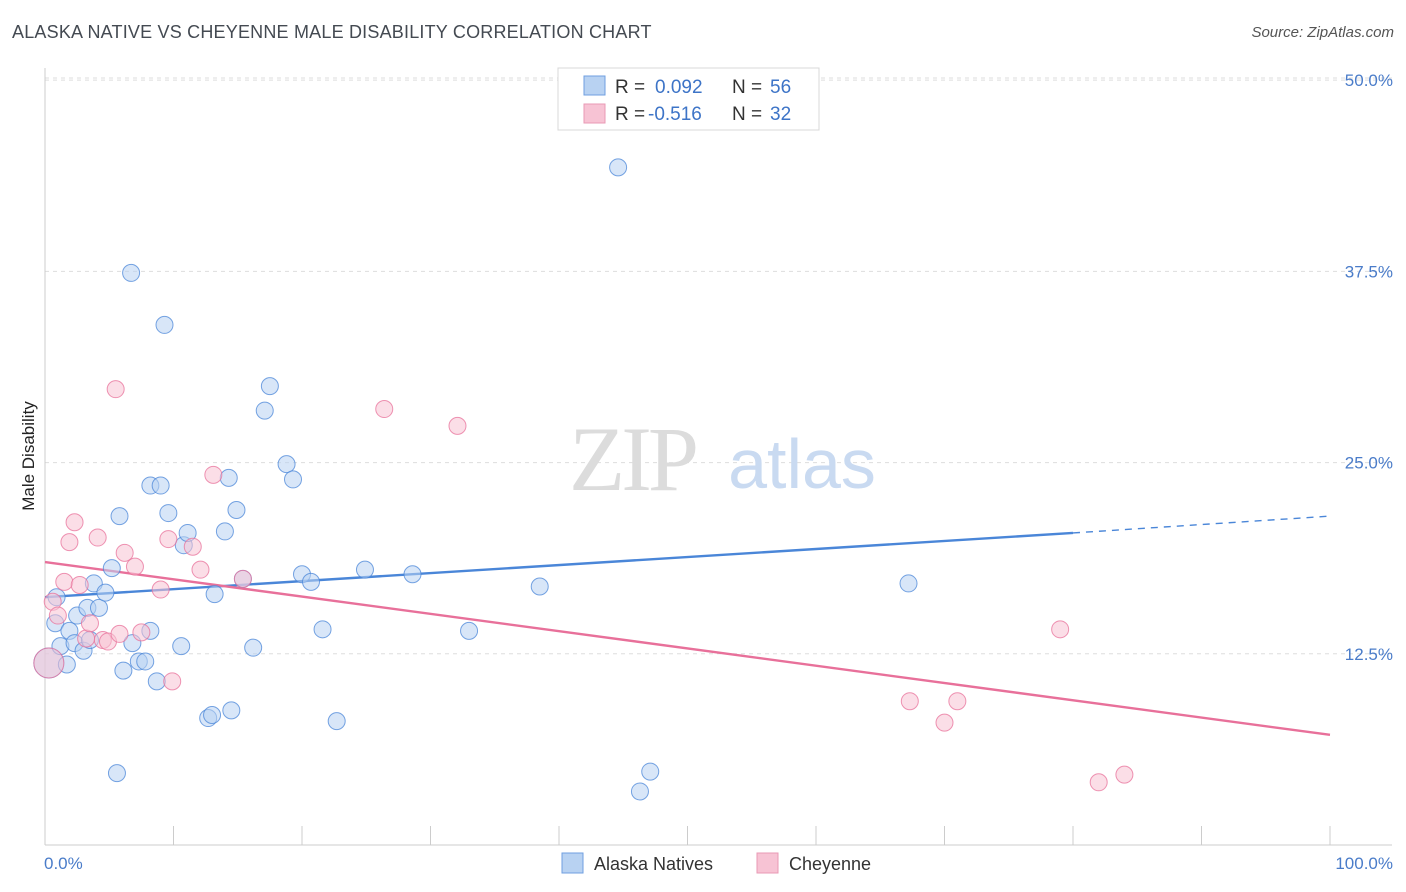 This screenshot has height=892, width=1406. Describe the element at coordinates (1369, 654) in the screenshot. I see `y-tick-label: 12.5%` at that location.